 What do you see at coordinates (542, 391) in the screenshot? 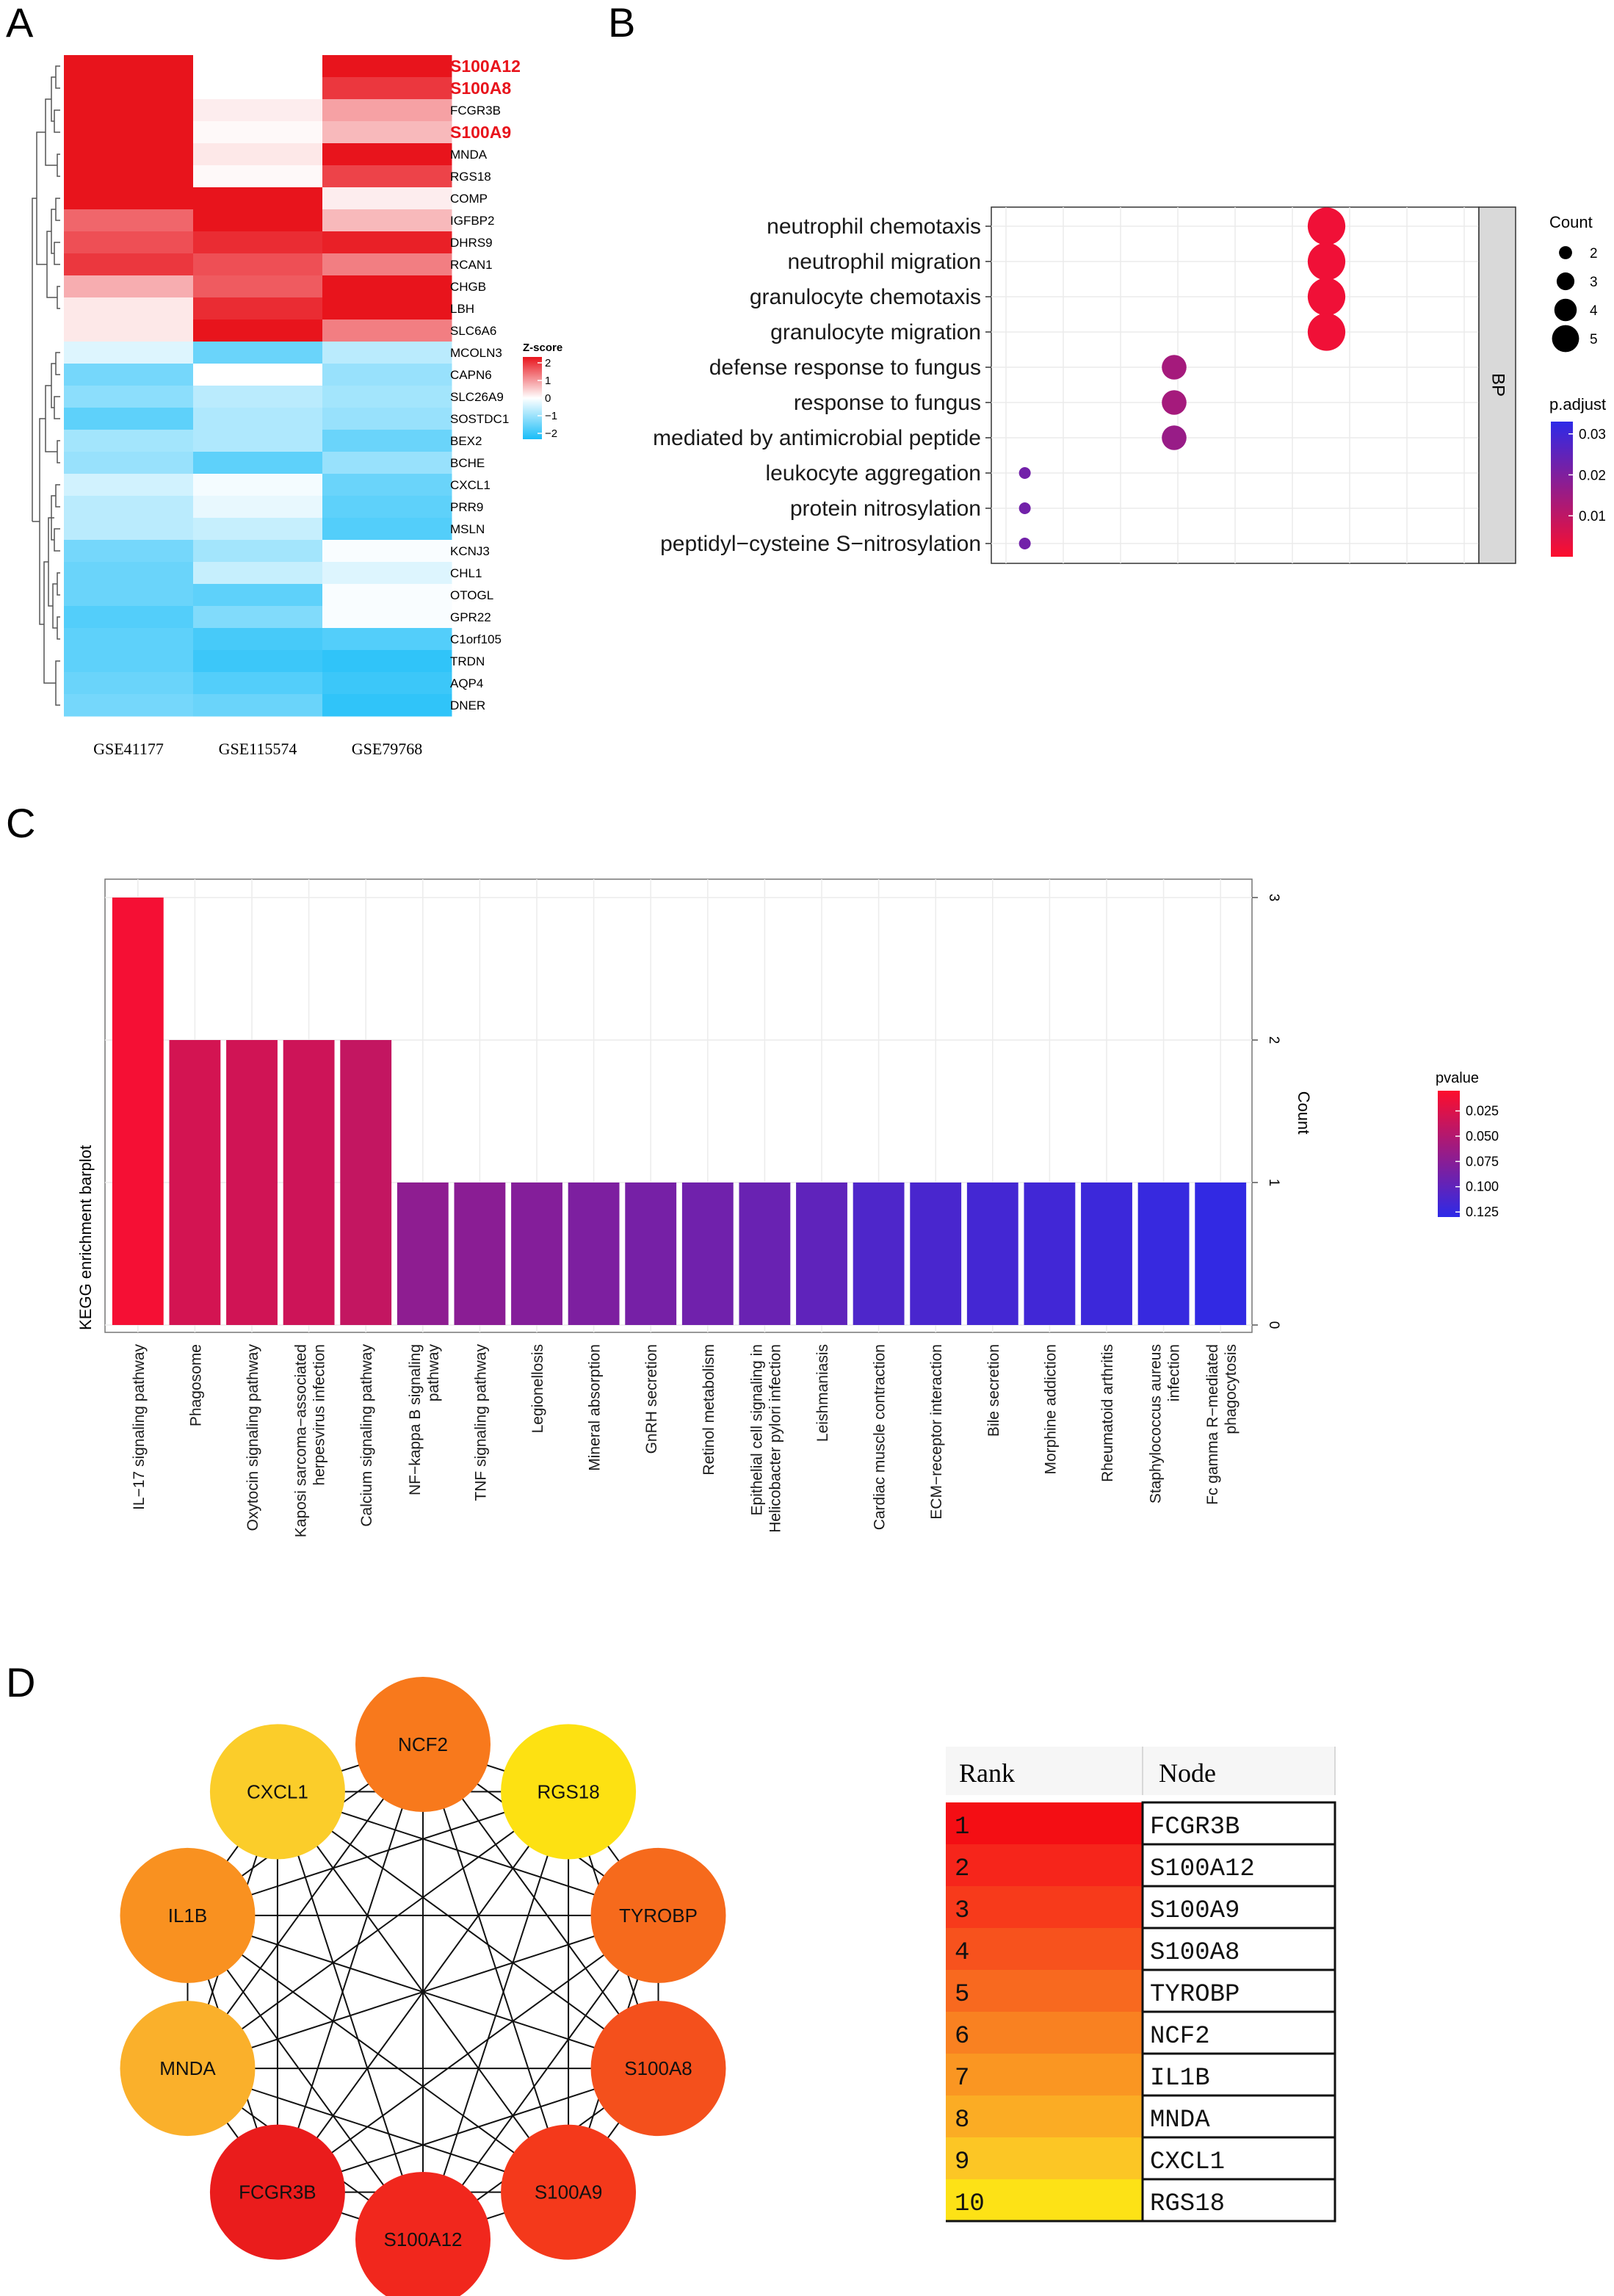
I see `zscore-legend: Z-score 2 1 0 −1 −2` at bounding box center [542, 391].